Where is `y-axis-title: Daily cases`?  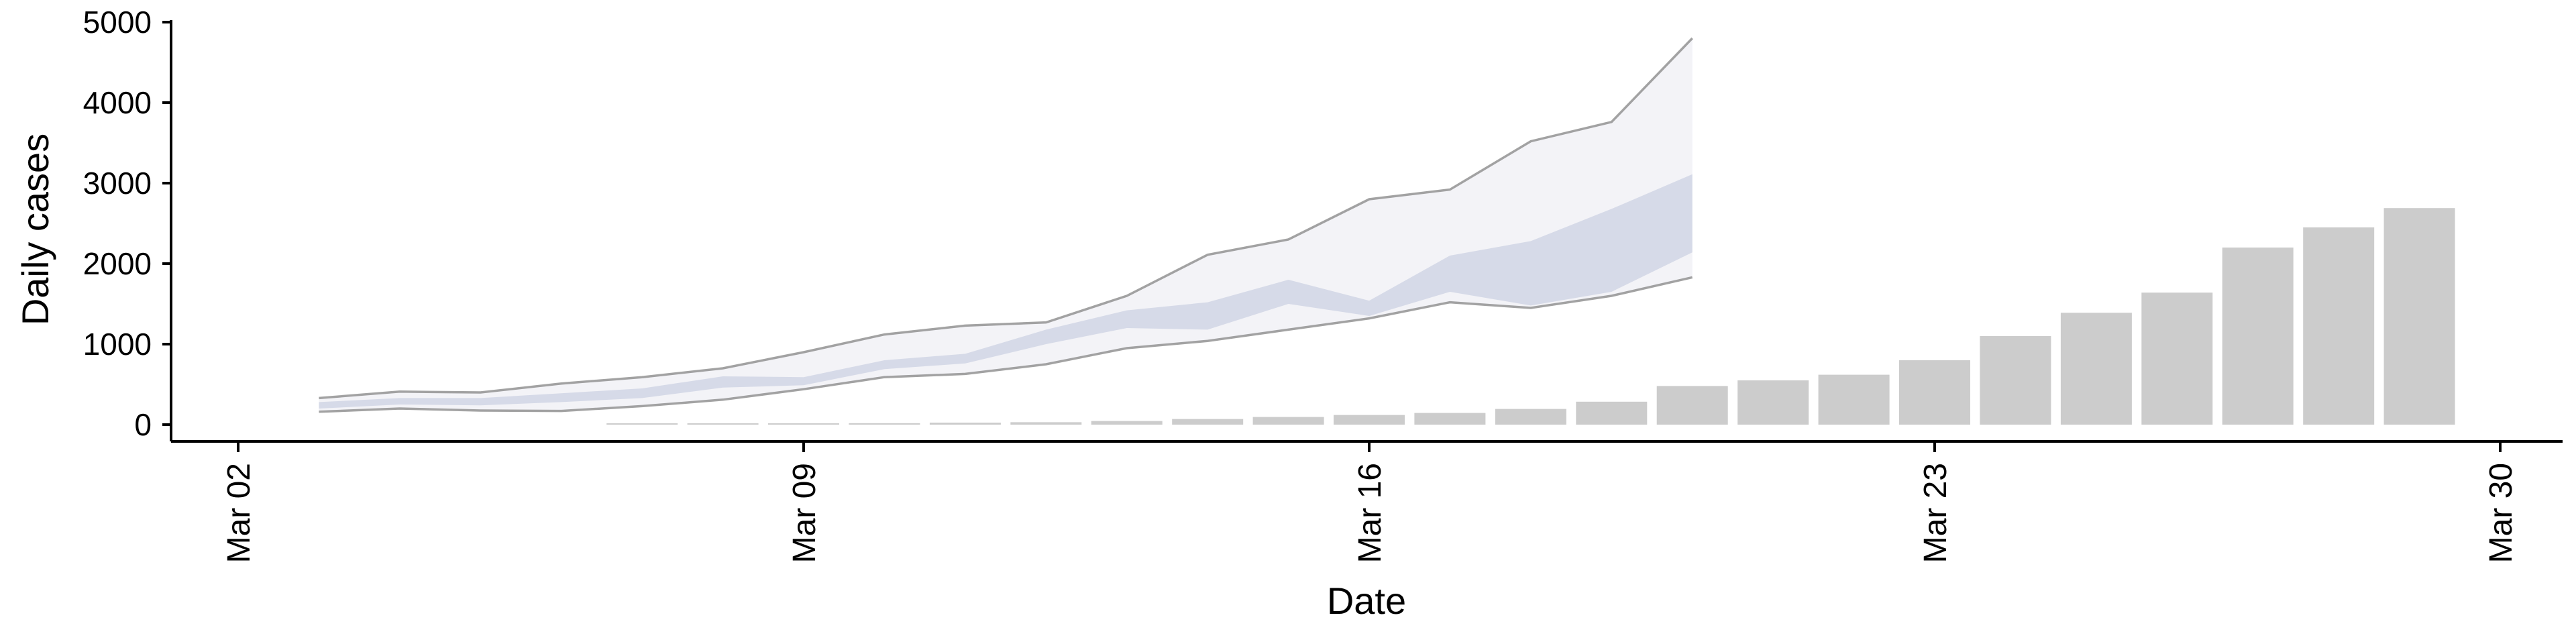 y-axis-title: Daily cases is located at coordinates (35, 229).